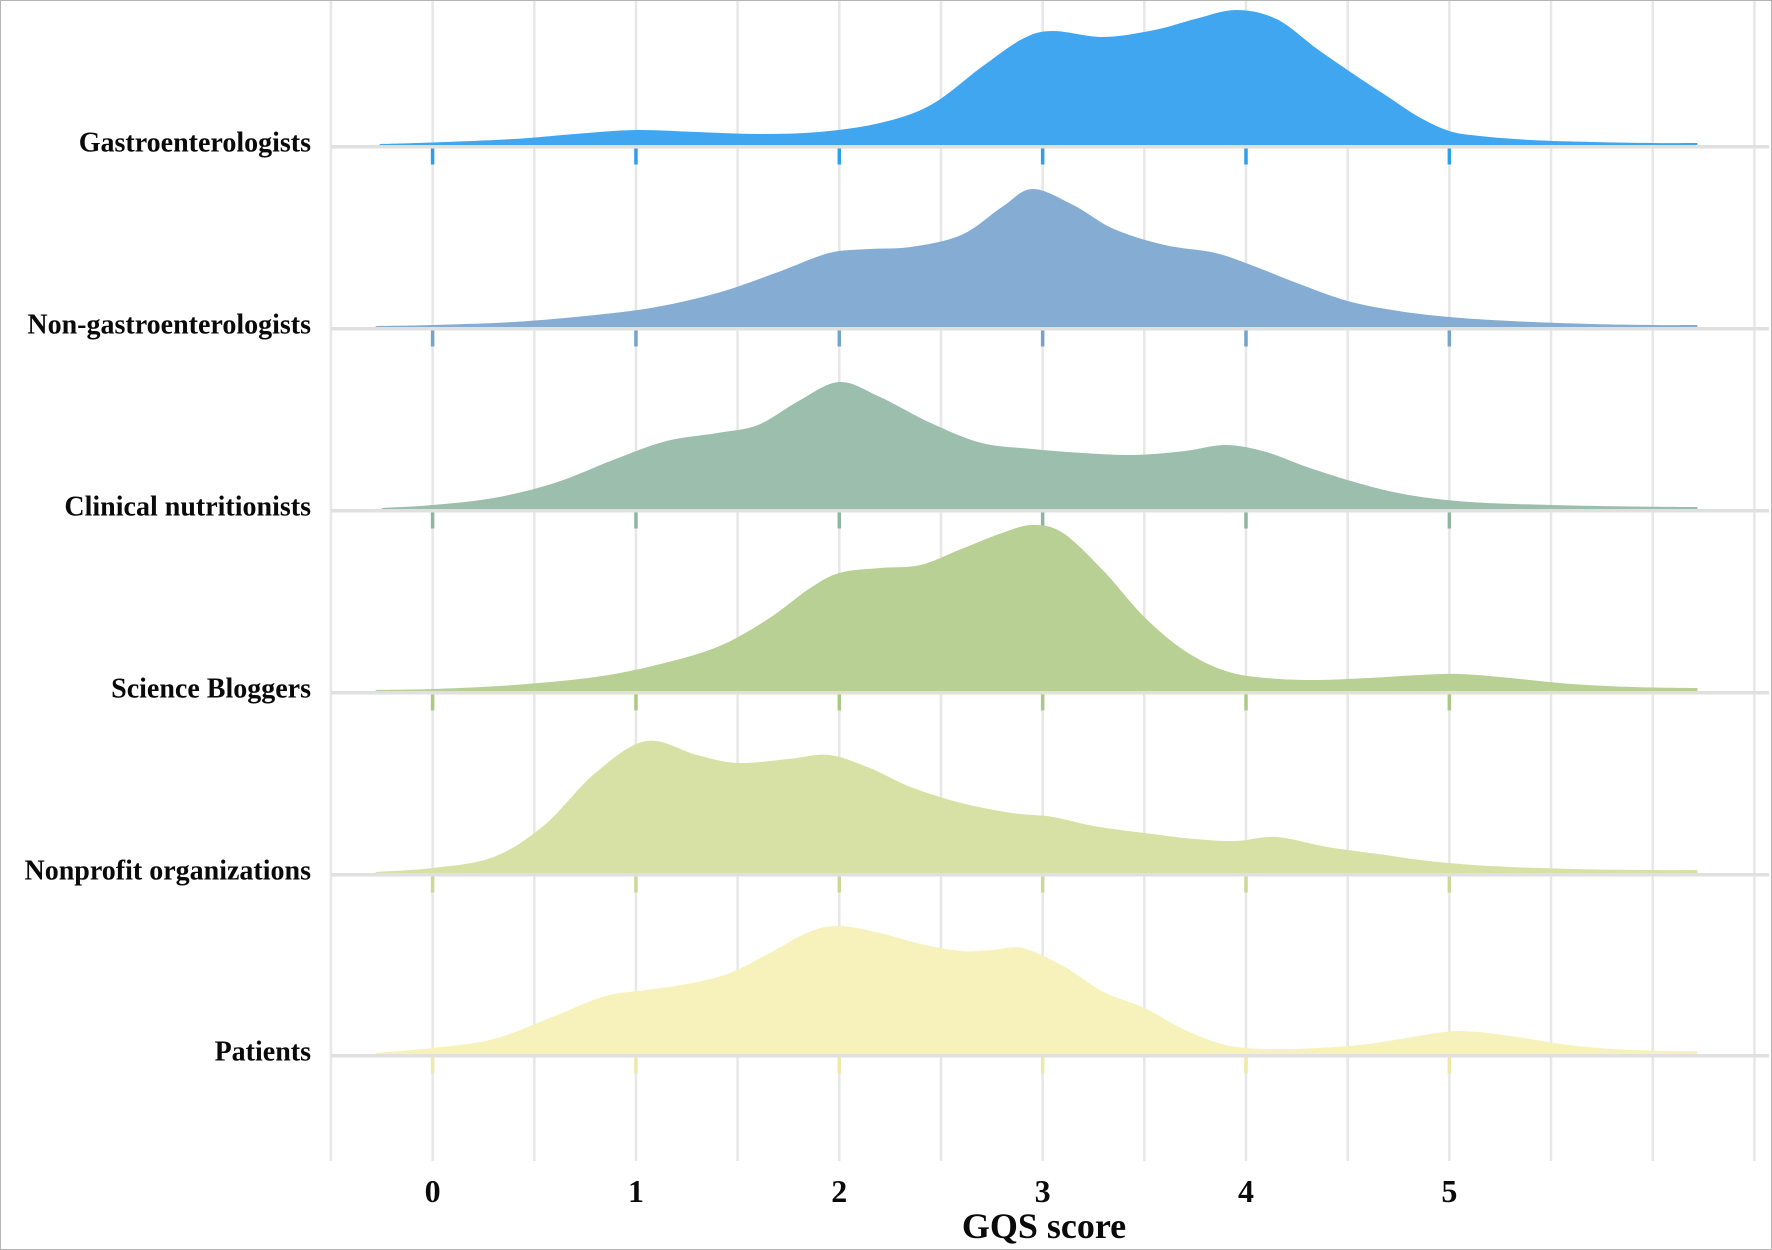  What do you see at coordinates (1036, 806) in the screenshot?
I see `density-area-nonprofit-organizations` at bounding box center [1036, 806].